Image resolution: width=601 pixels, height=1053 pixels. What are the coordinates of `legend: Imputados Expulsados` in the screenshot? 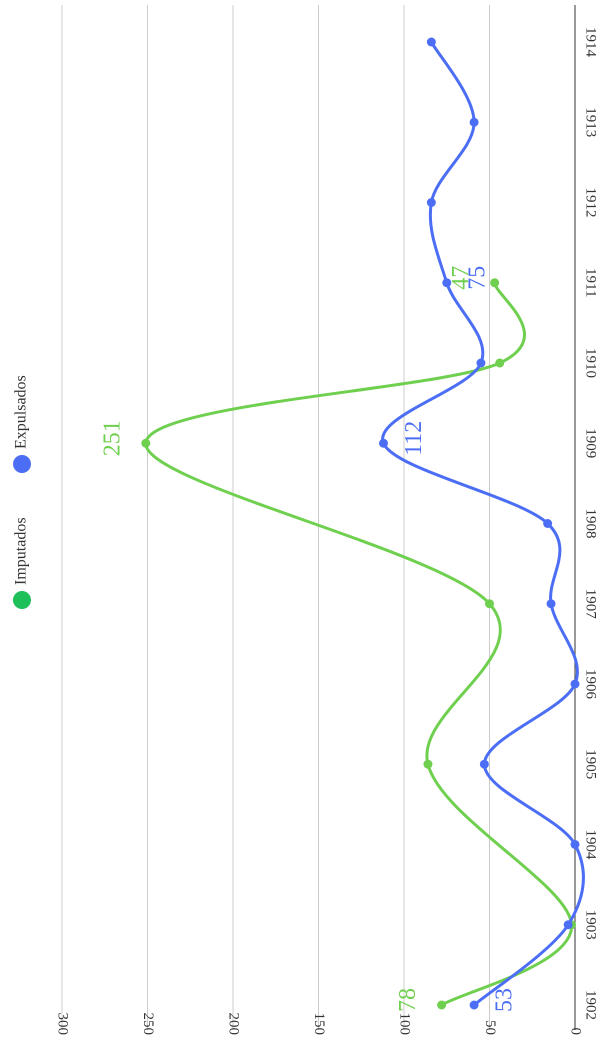 It's located at (22, 492).